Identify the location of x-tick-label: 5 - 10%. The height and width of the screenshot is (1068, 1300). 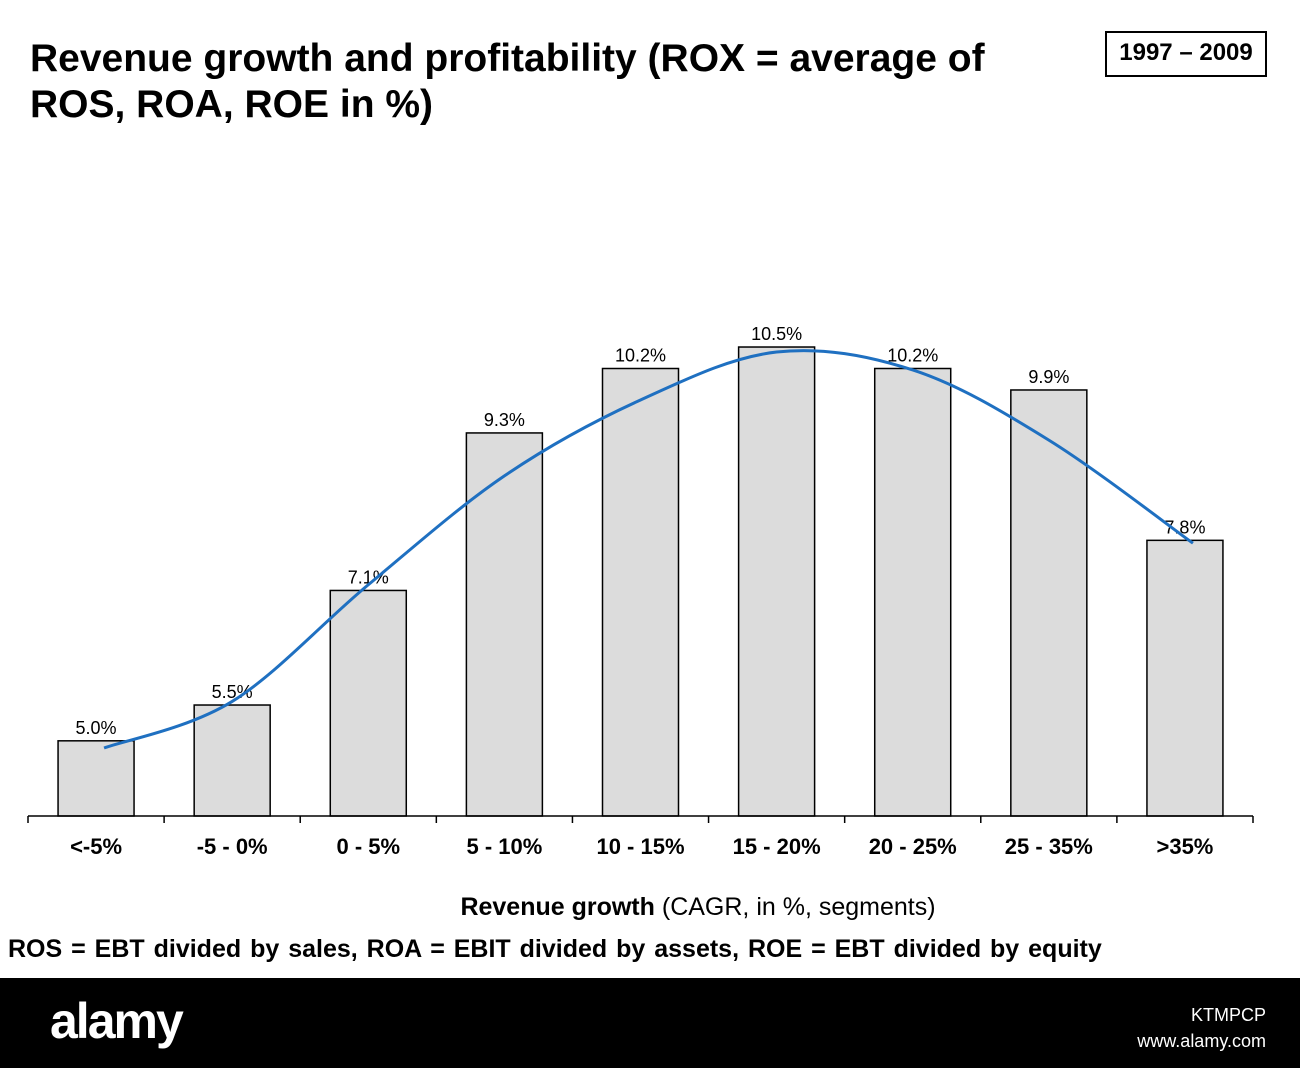
(504, 846).